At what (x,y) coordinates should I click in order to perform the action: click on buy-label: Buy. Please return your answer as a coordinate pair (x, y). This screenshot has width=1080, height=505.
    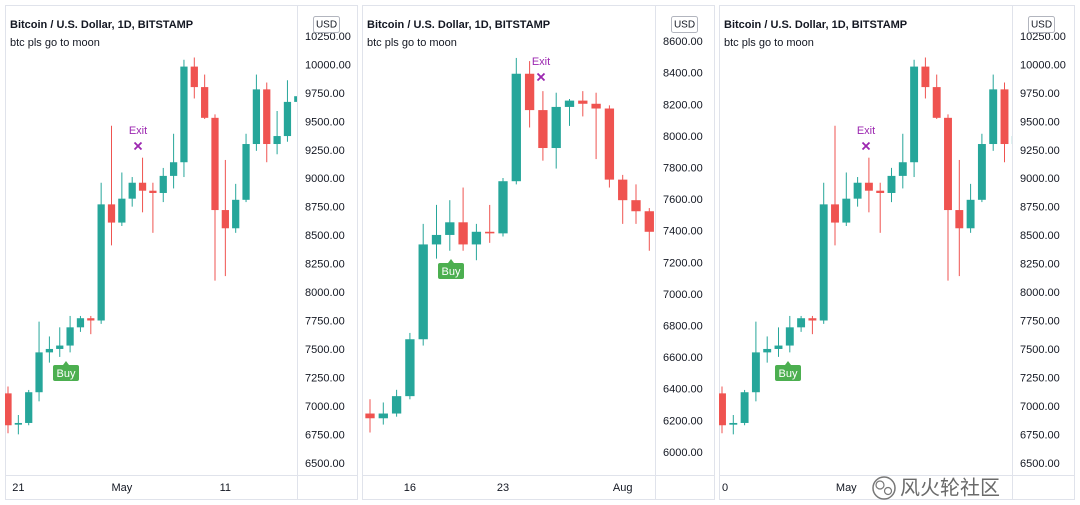
    Looking at the image, I should click on (451, 272).